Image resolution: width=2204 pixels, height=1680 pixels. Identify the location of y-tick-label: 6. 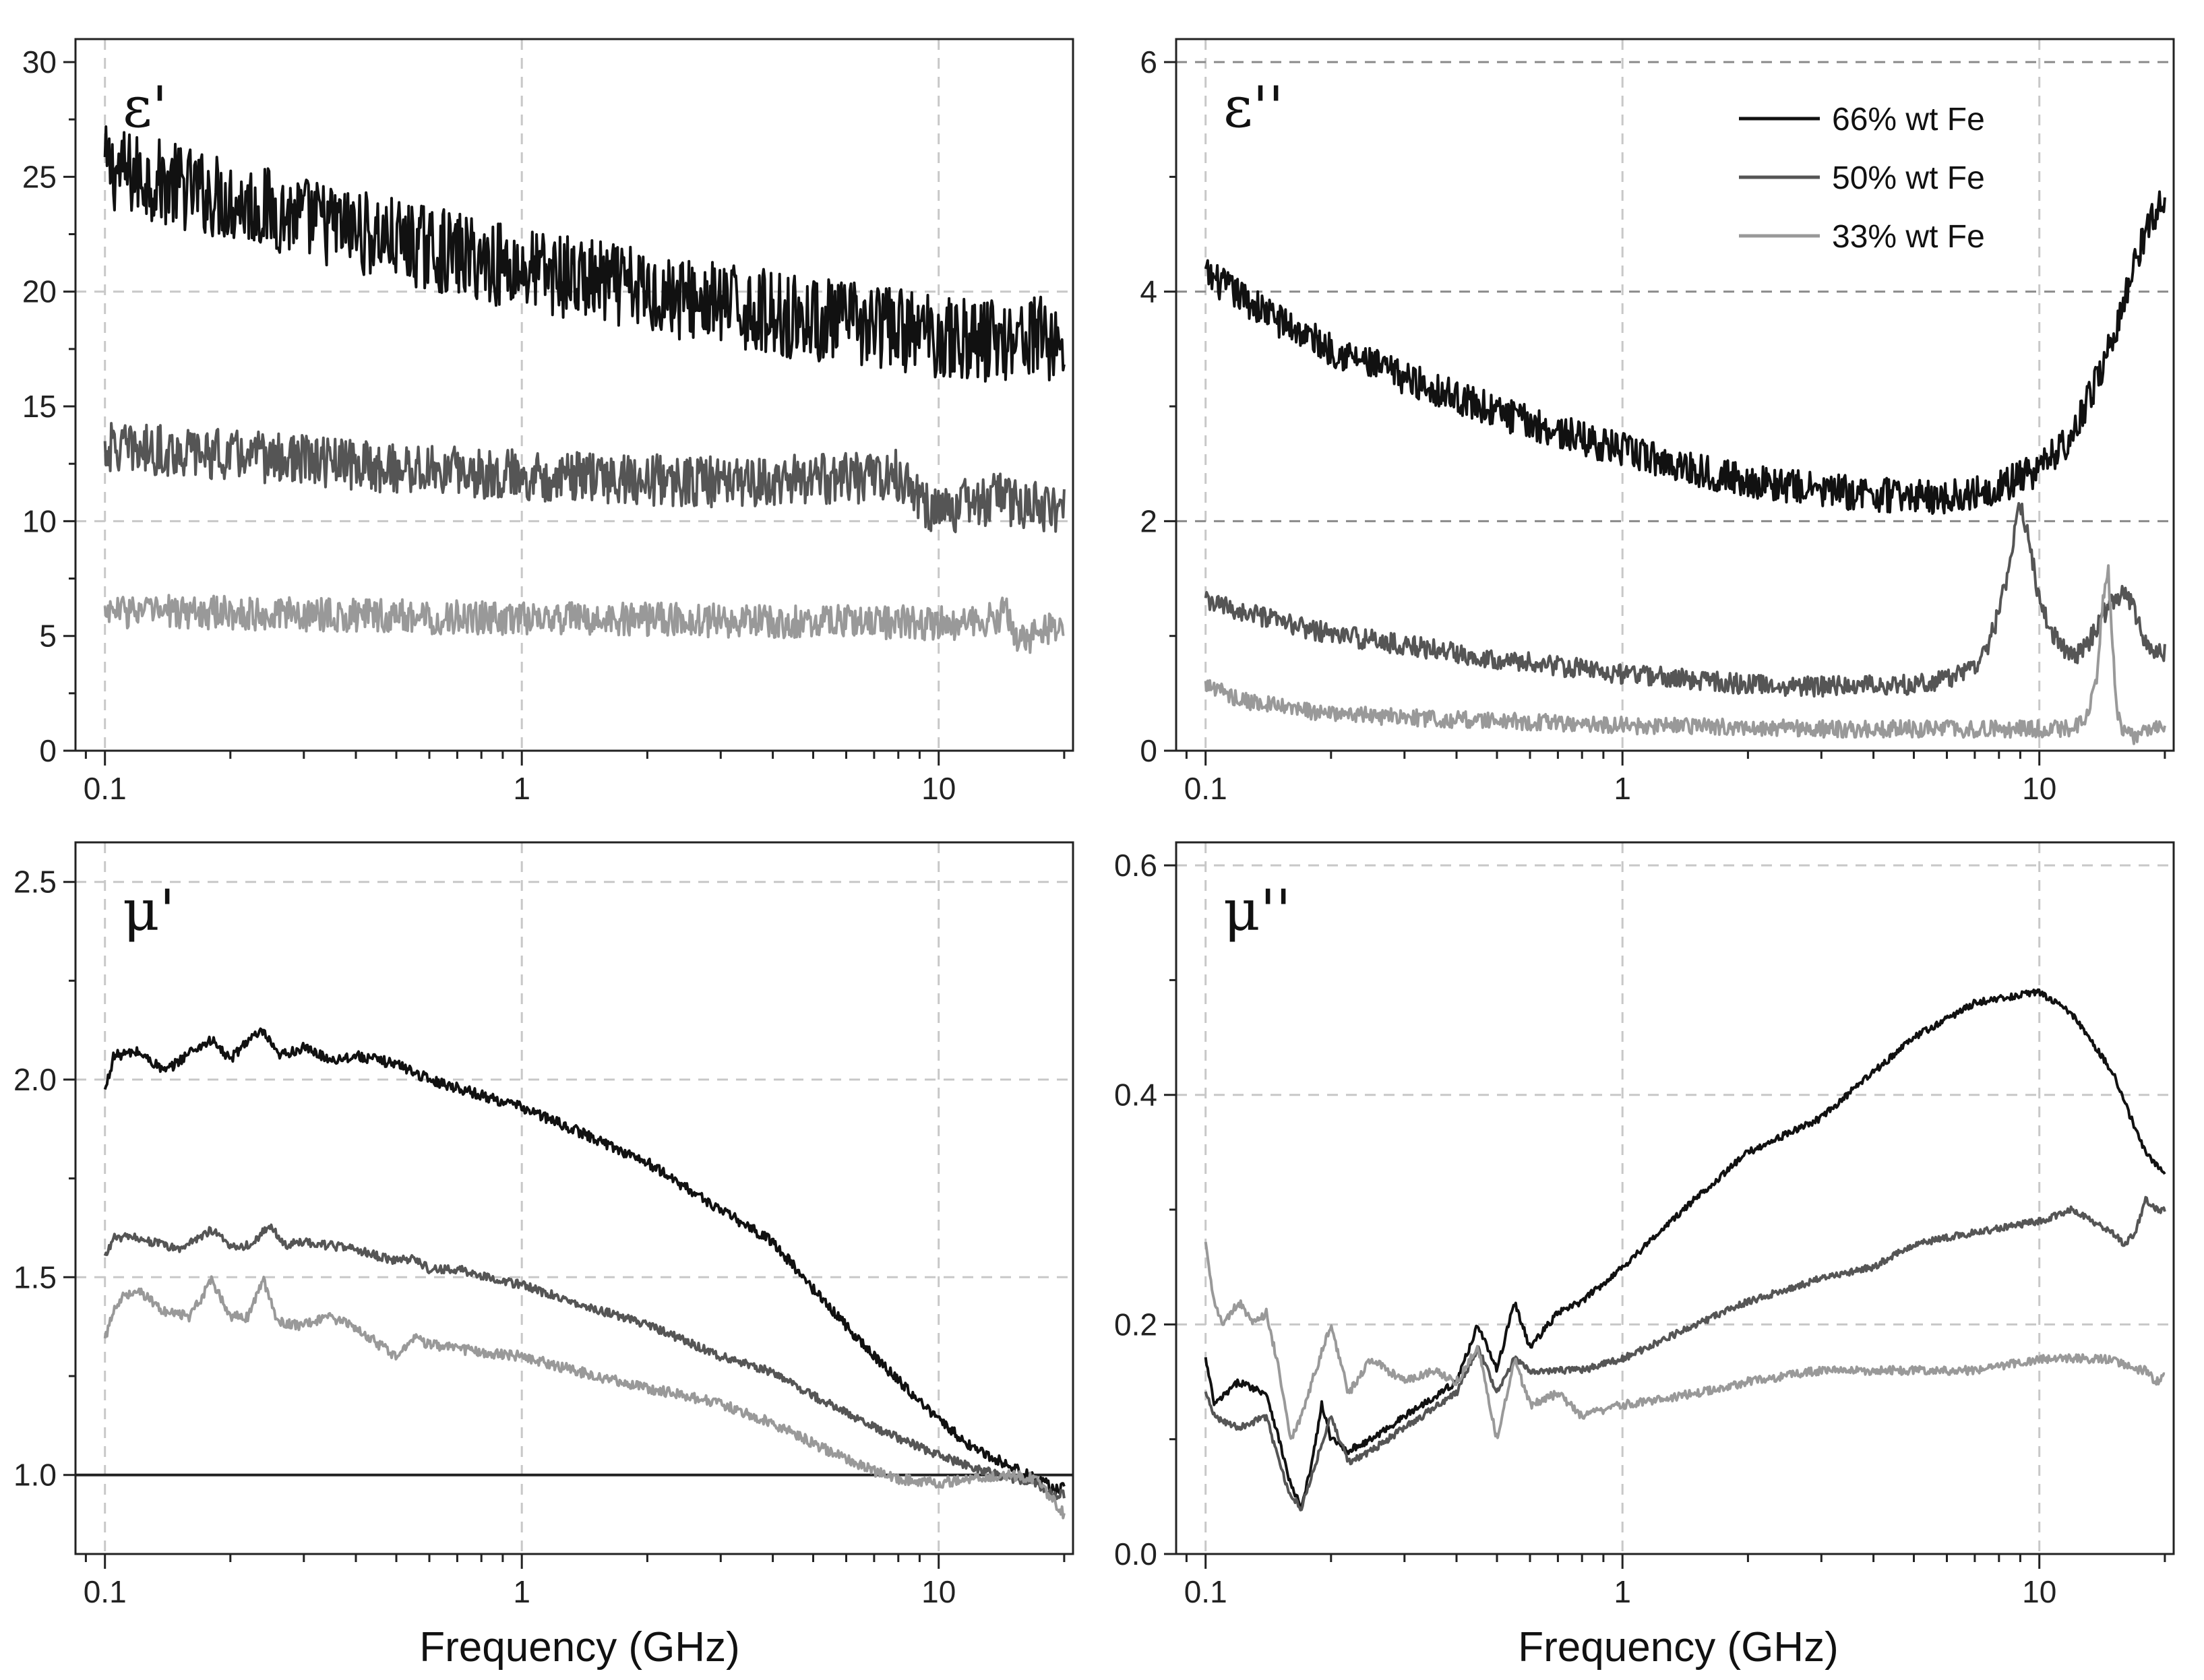
(1148, 62).